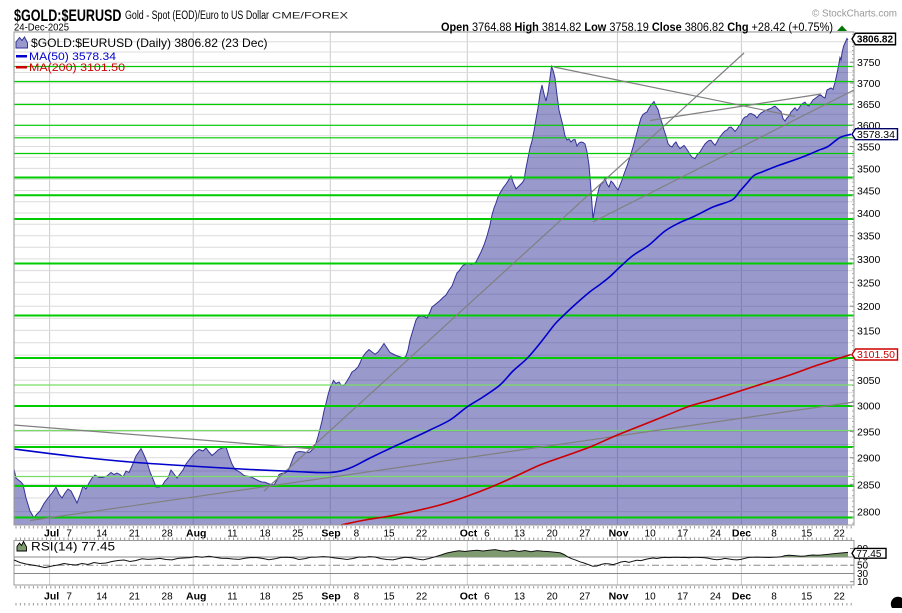 This screenshot has height=613, width=902. Describe the element at coordinates (72, 57) in the screenshot. I see `svg-text: MA(50) 3578.34` at that location.